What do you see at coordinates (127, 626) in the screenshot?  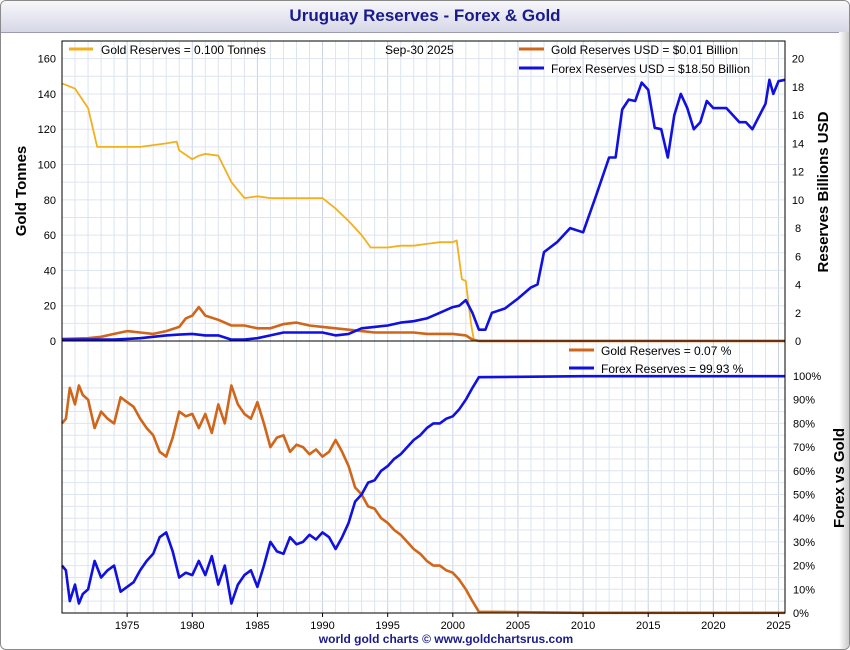 I see `x-tick-label: 1975` at bounding box center [127, 626].